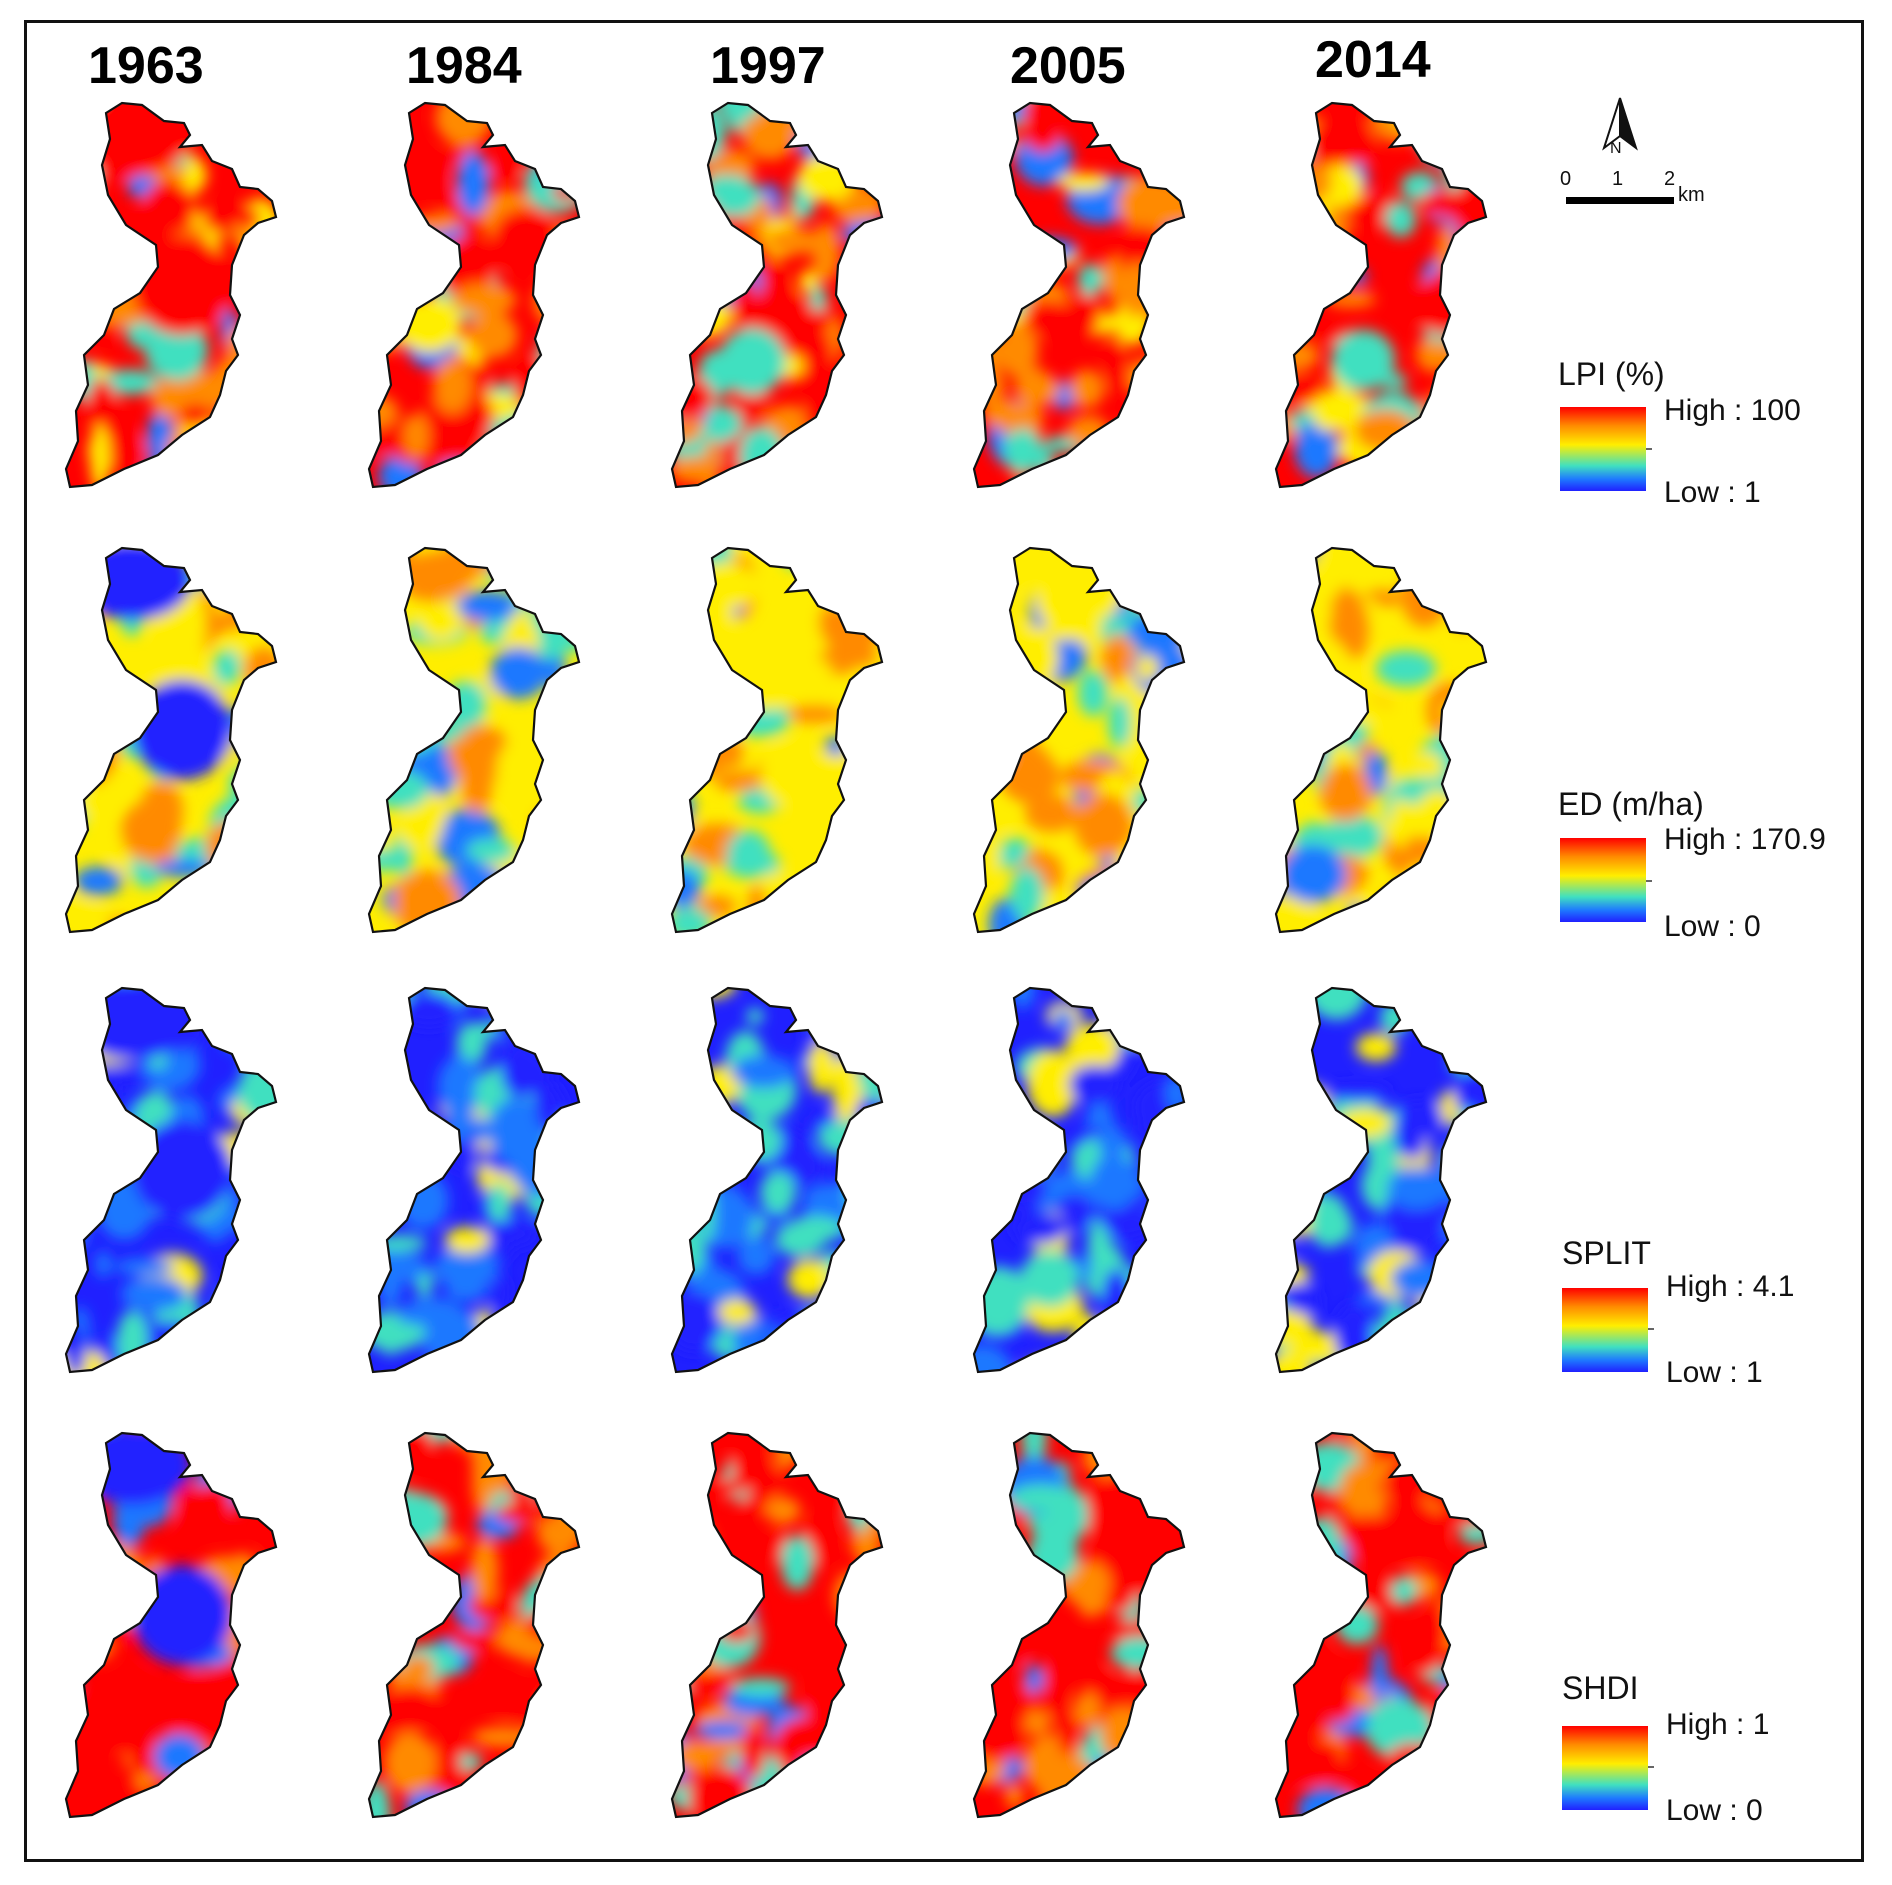  I want to click on legend-tick-shdi, so click(1651, 1767).